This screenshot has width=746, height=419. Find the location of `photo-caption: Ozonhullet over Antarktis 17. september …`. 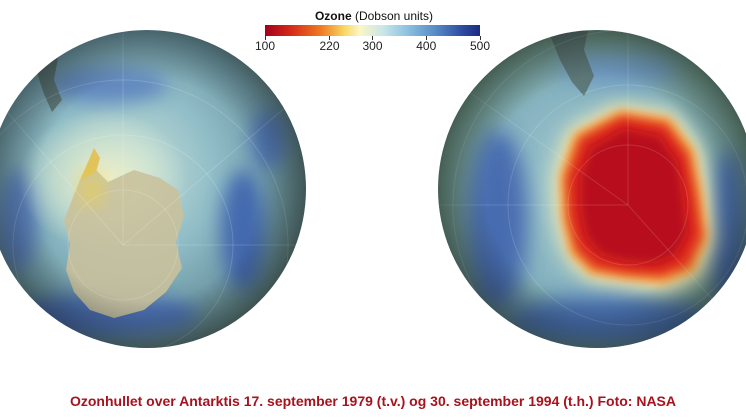

photo-caption: Ozonhullet over Antarktis 17. september … is located at coordinates (373, 401).